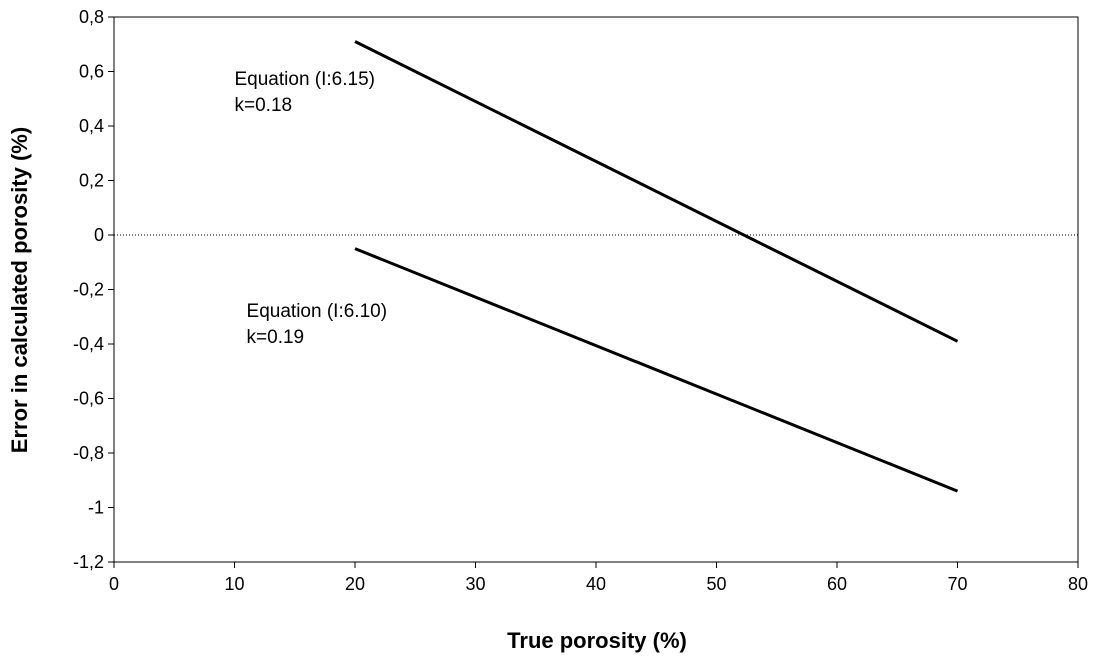 The width and height of the screenshot is (1100, 662). What do you see at coordinates (317, 311) in the screenshot?
I see `annotation-line: Equation (I:6.10)` at bounding box center [317, 311].